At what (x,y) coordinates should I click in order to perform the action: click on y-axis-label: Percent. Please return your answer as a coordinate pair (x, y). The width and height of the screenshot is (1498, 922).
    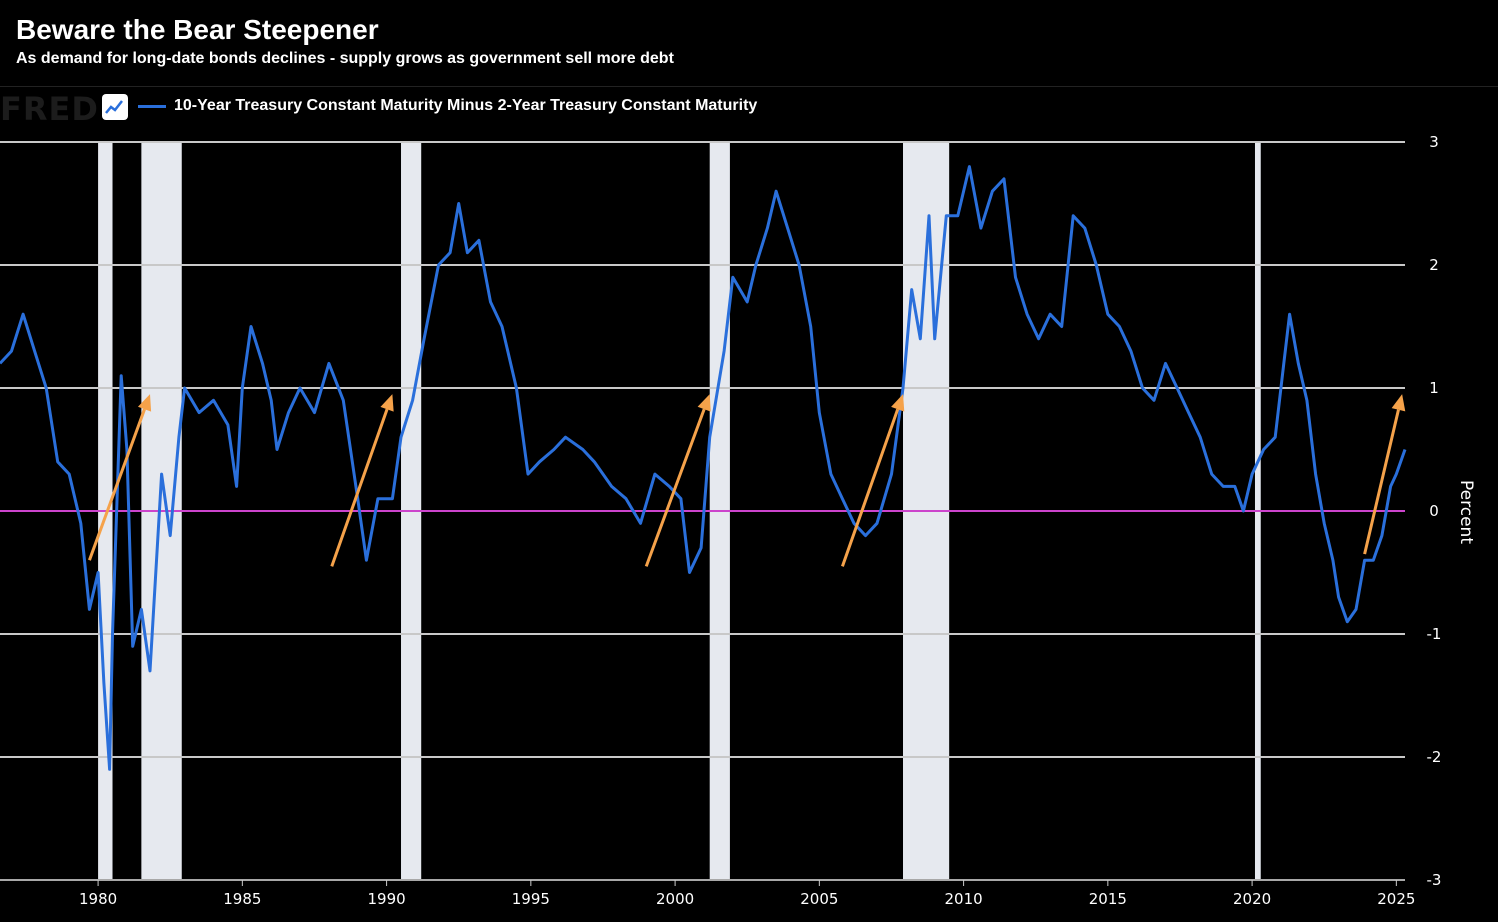
    Looking at the image, I should click on (1466, 512).